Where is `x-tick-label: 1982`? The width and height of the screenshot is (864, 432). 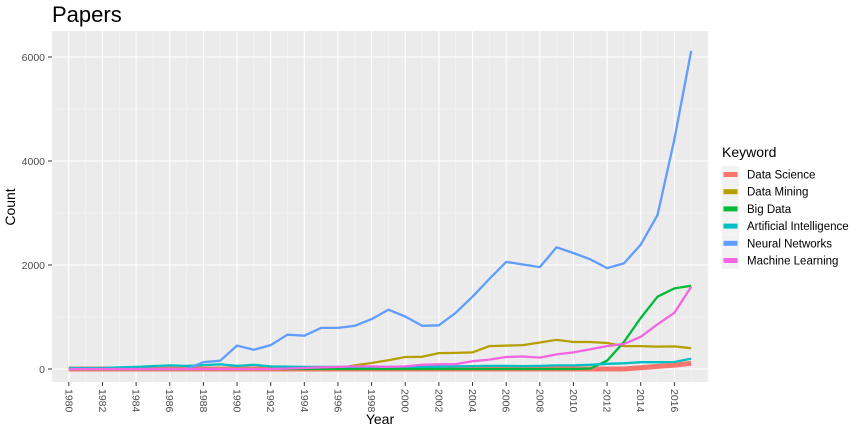 x-tick-label: 1982 is located at coordinates (102, 401).